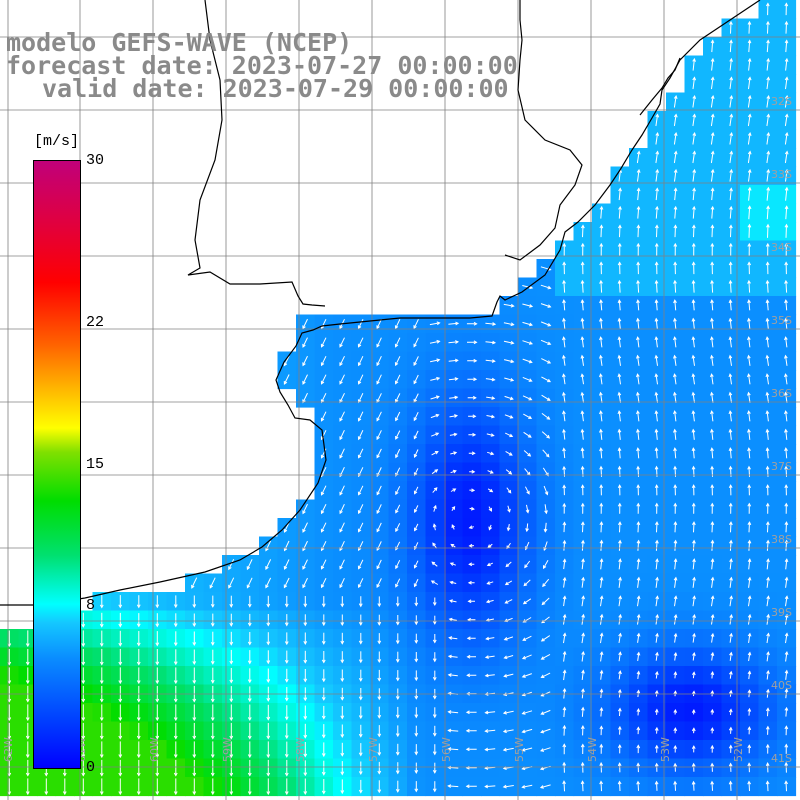 Image resolution: width=800 pixels, height=800 pixels. I want to click on lat-label: 38S, so click(781, 539).